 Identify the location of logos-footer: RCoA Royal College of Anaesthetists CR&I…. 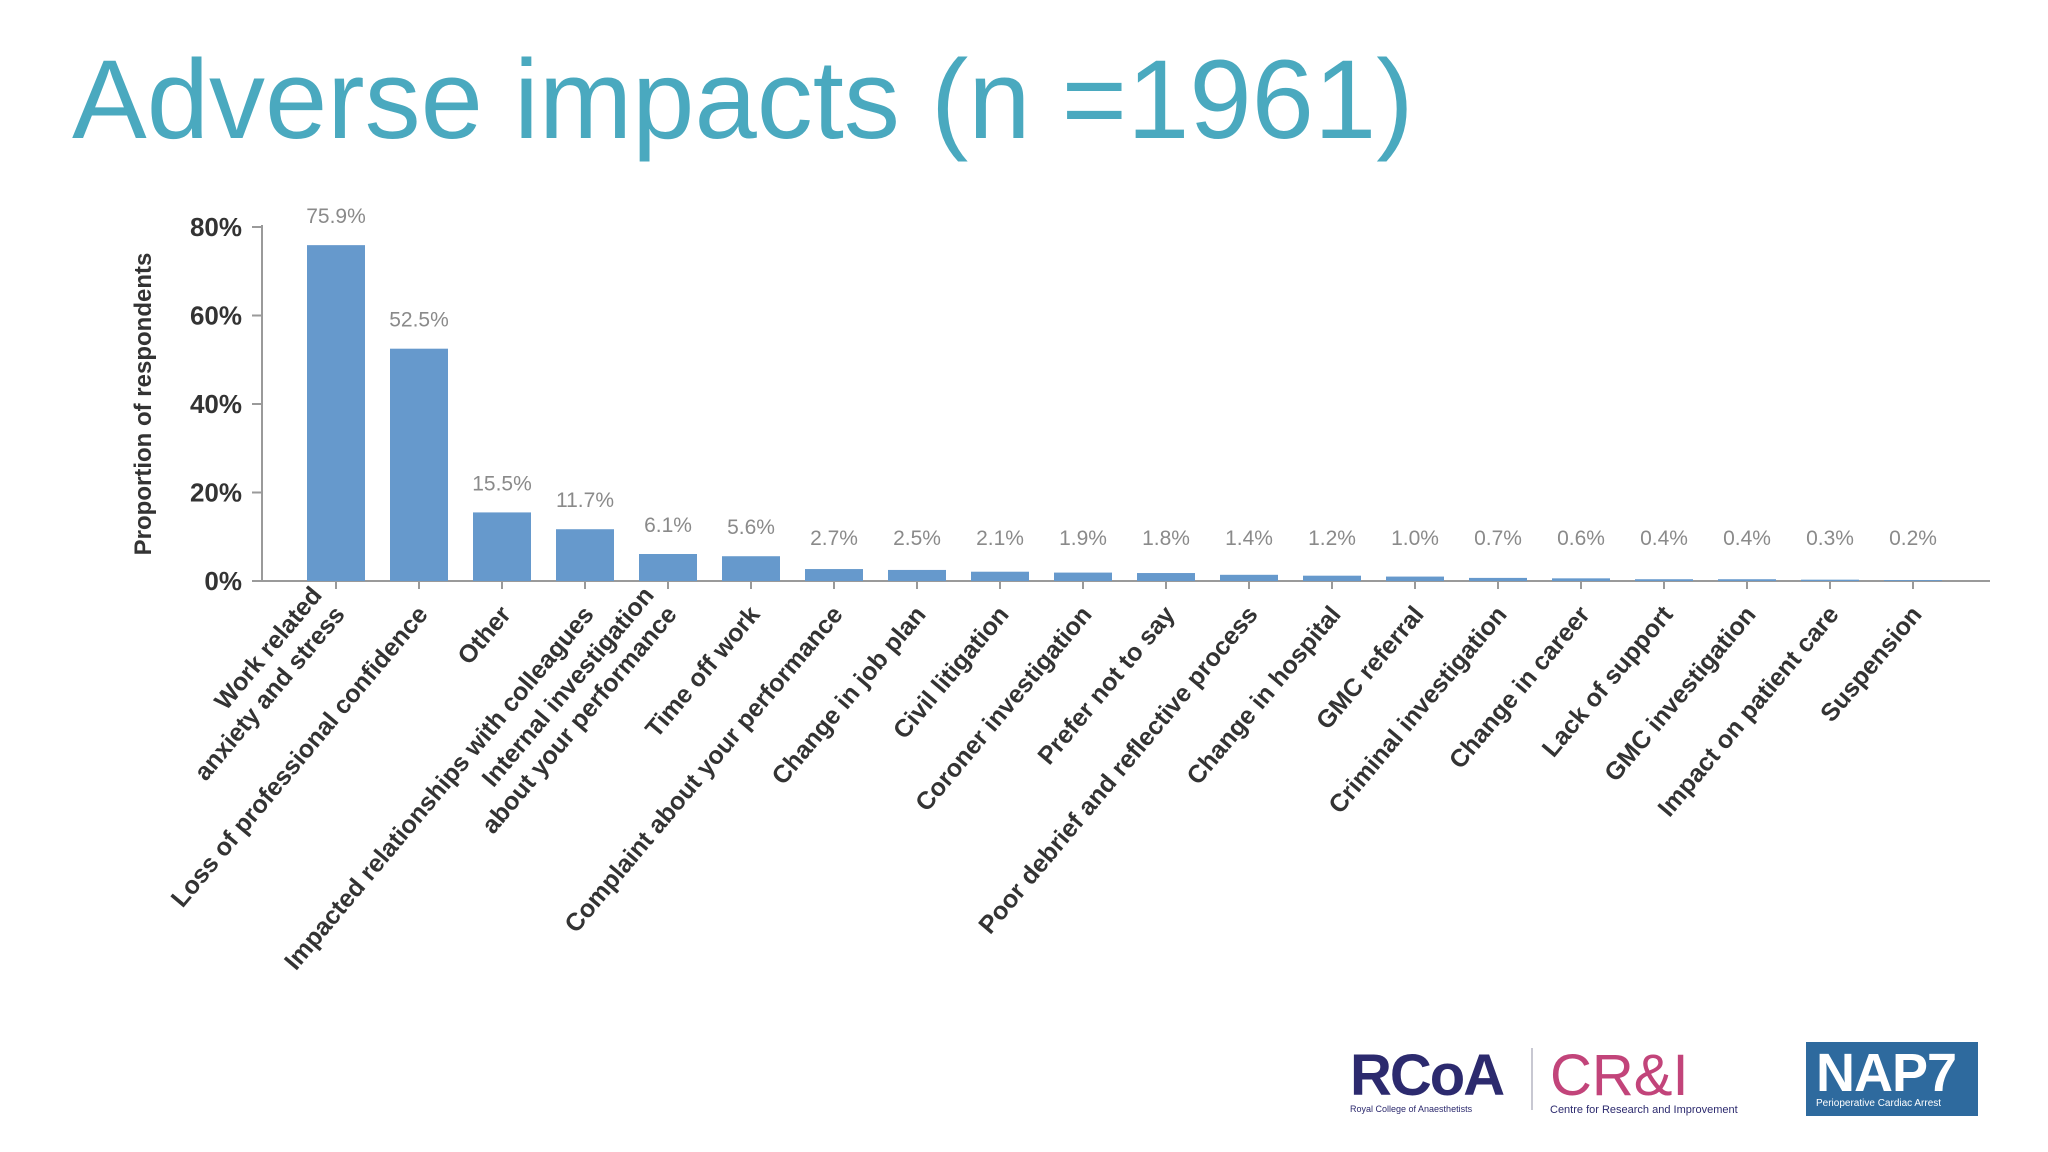
(1670, 1082).